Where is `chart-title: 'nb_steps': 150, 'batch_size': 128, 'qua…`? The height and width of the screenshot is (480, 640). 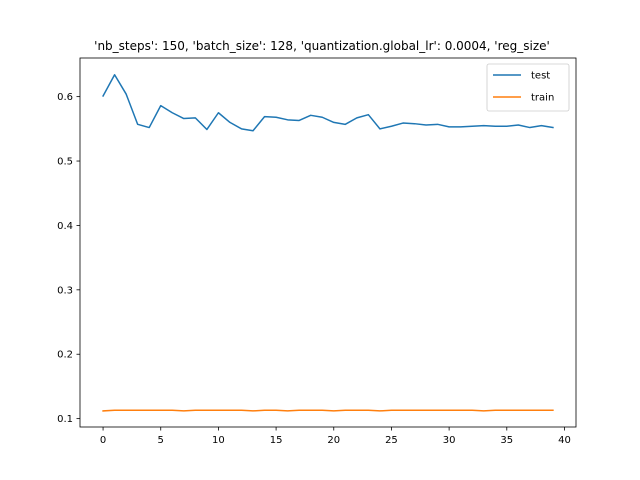
chart-title: 'nb_steps': 150, 'batch_size': 128, 'qua… is located at coordinates (322, 46).